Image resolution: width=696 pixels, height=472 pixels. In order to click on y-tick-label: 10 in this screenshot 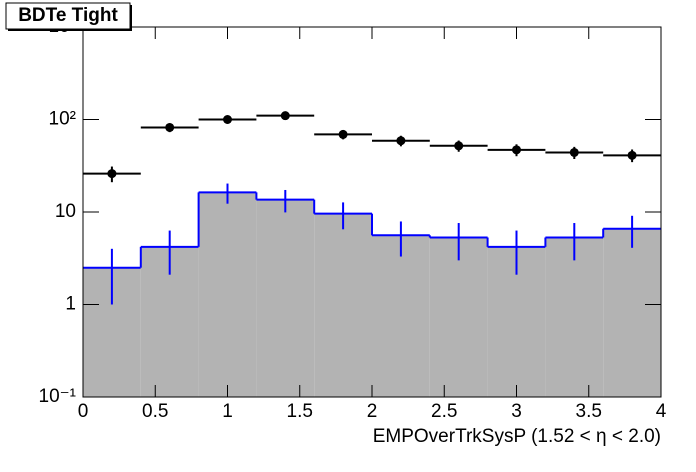, I will do `click(65, 211)`.